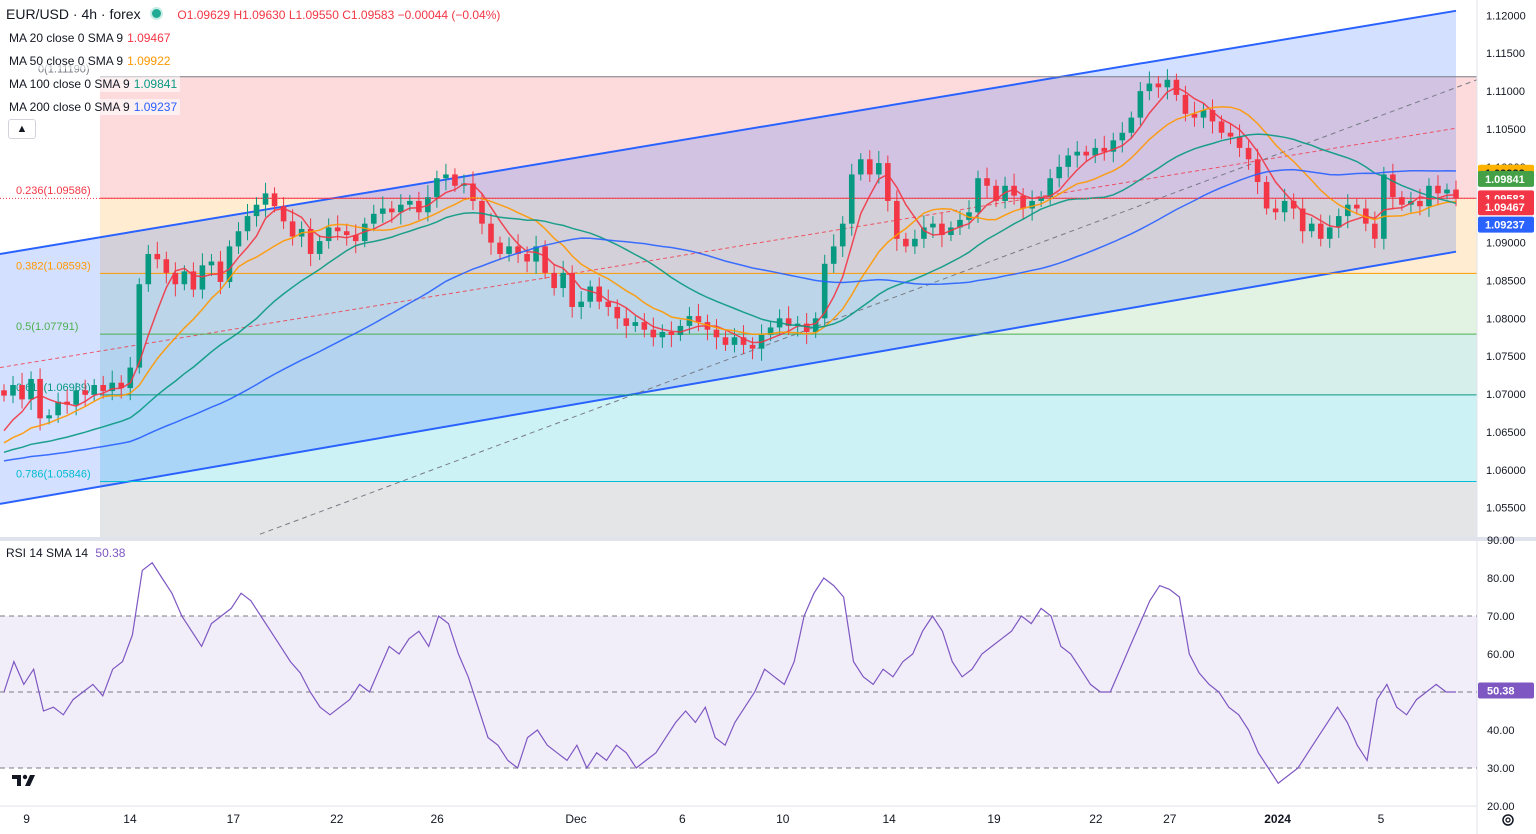 The width and height of the screenshot is (1536, 834). Describe the element at coordinates (337, 819) in the screenshot. I see `time-tick-label: 22` at that location.